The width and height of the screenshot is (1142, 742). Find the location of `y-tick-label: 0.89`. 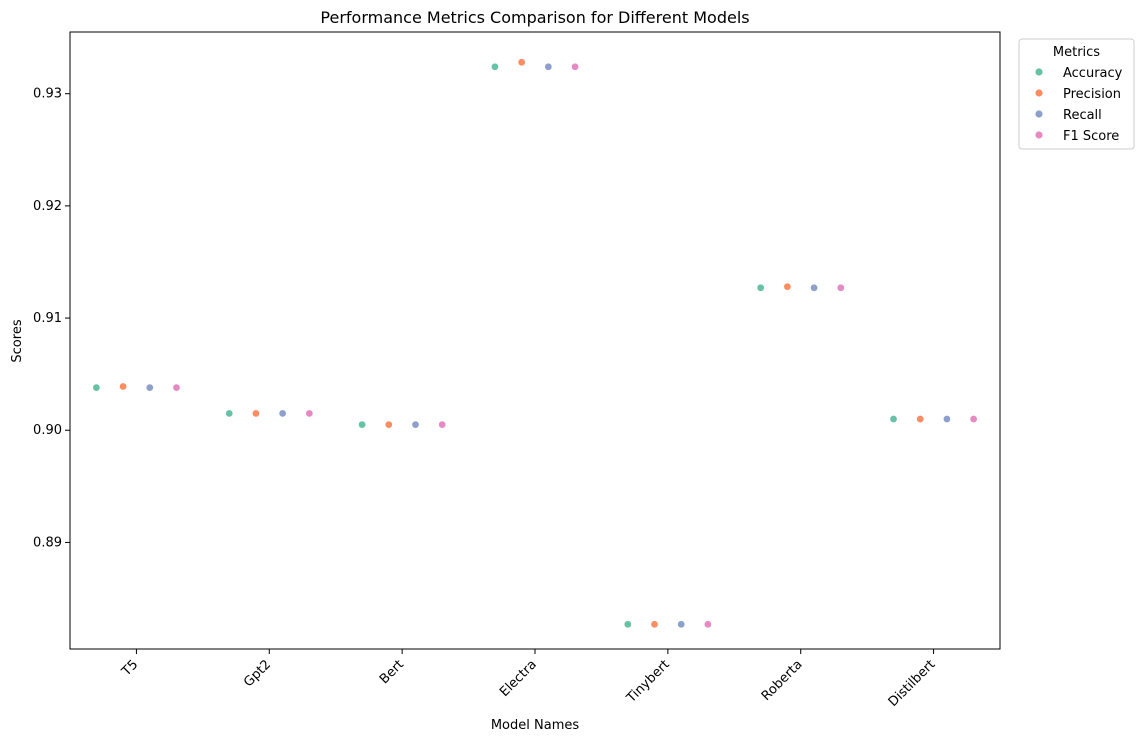

y-tick-label: 0.89 is located at coordinates (47, 542).